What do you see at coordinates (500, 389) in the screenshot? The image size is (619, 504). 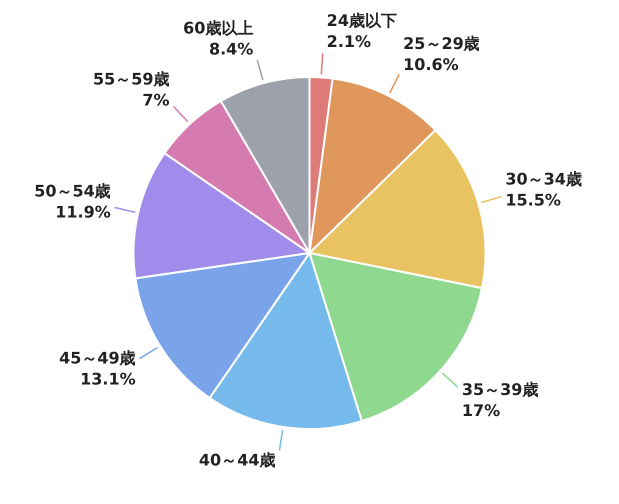 I see `slice-label: 35～39歳` at bounding box center [500, 389].